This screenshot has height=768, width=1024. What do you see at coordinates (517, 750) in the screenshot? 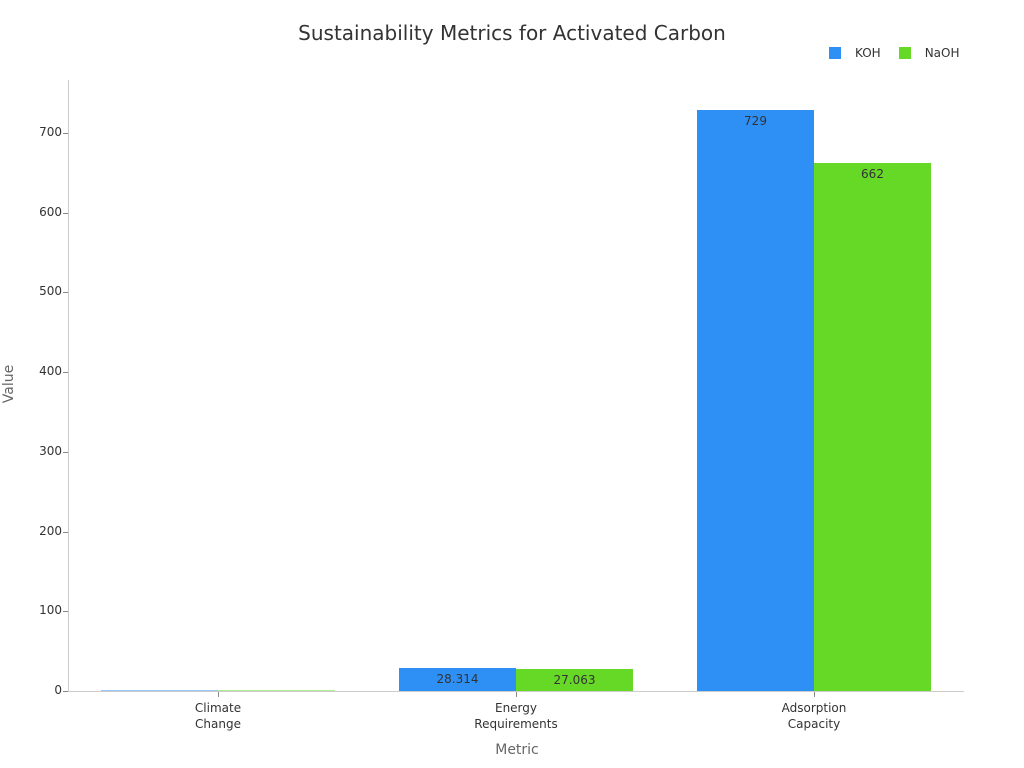
I see `x-axis-label: Metric` at bounding box center [517, 750].